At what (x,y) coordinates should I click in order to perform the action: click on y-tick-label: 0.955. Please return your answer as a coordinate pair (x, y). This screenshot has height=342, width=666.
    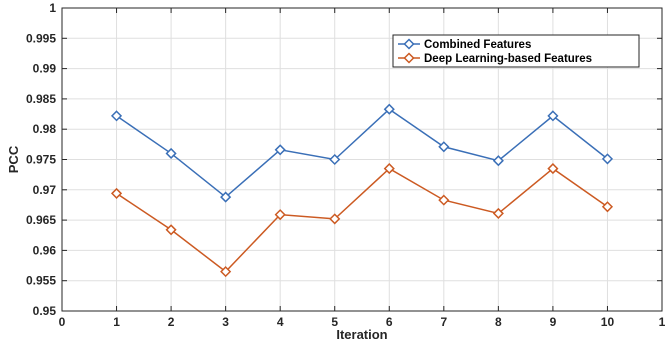
    Looking at the image, I should click on (41, 281).